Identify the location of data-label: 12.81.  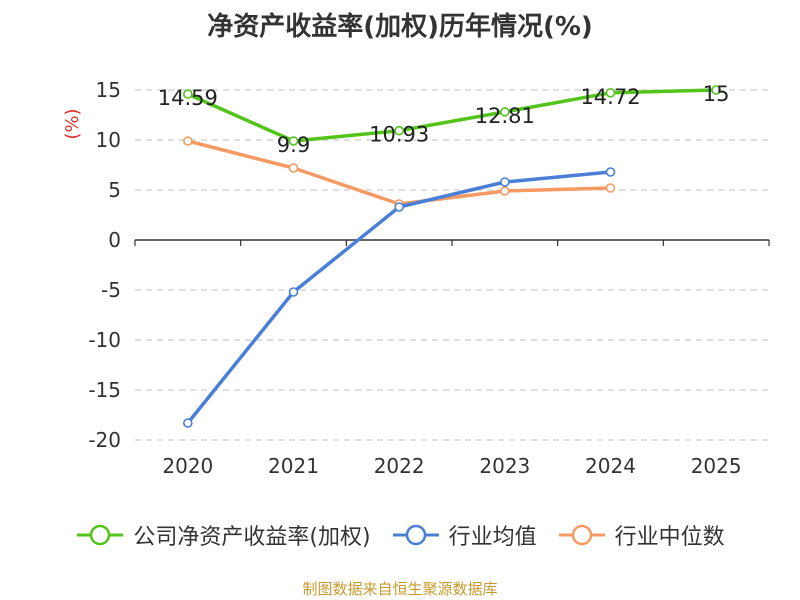
(505, 116).